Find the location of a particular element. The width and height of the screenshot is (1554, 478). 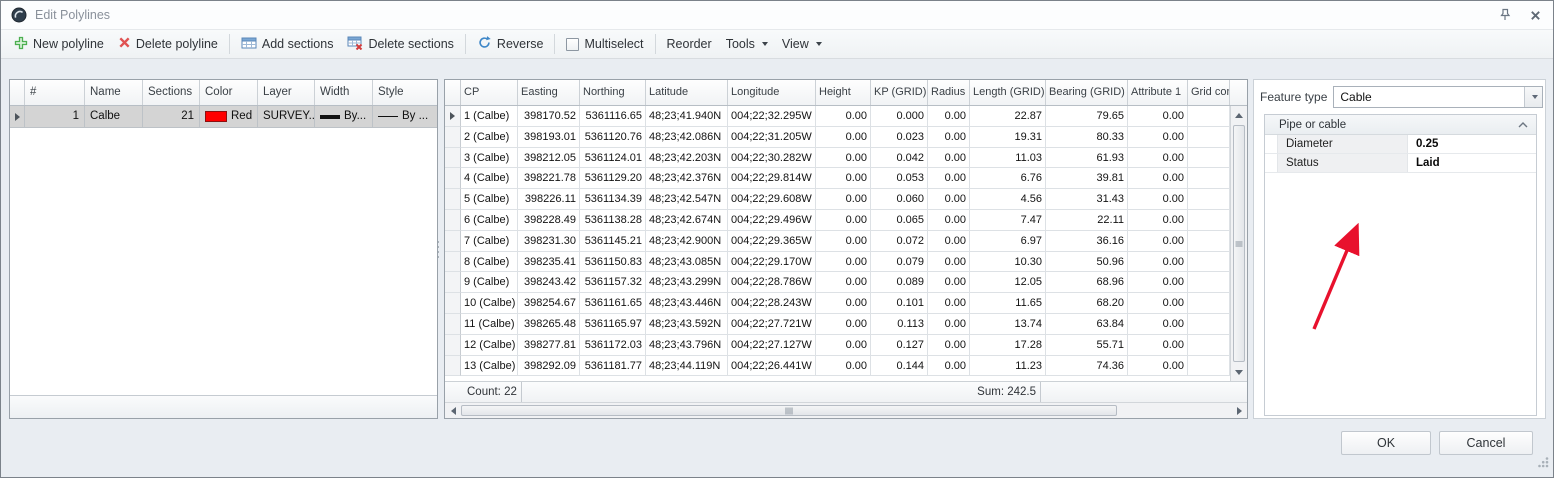

cell: 398254.67 is located at coordinates (549, 303).